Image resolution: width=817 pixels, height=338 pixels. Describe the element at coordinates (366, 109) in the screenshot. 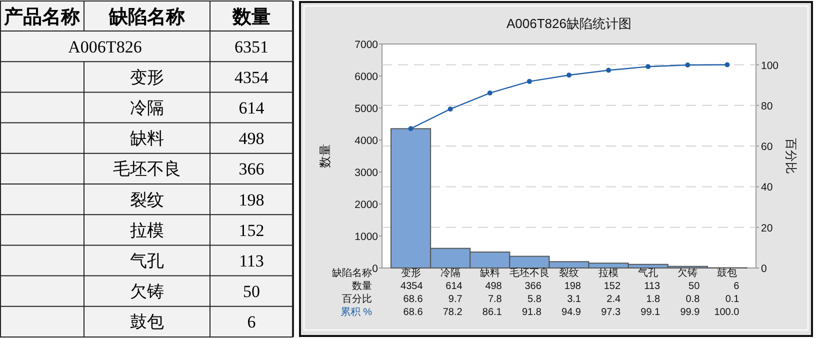

I see `y-tick-label: 5000` at that location.